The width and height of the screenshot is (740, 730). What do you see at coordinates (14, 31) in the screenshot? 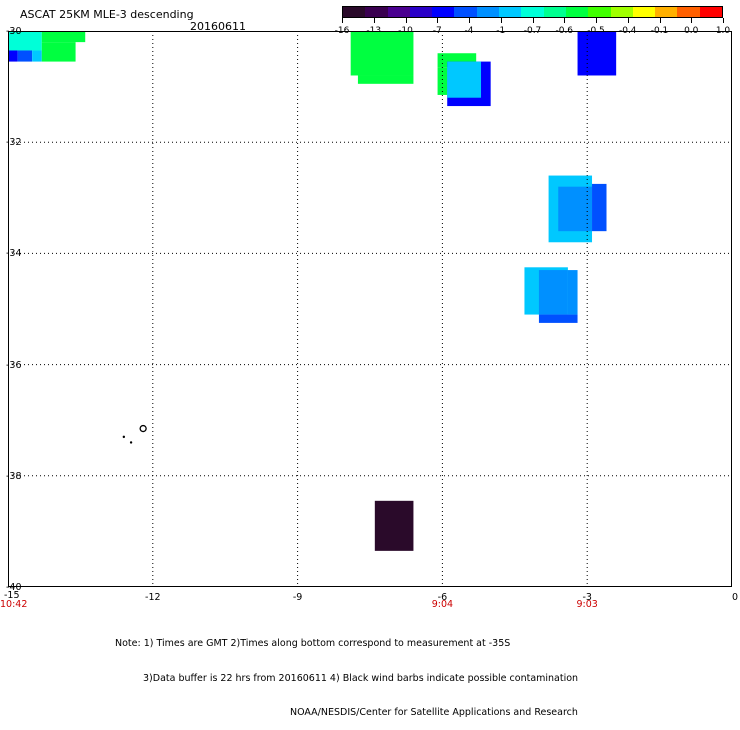
I see `lat-label: -30` at bounding box center [14, 31].